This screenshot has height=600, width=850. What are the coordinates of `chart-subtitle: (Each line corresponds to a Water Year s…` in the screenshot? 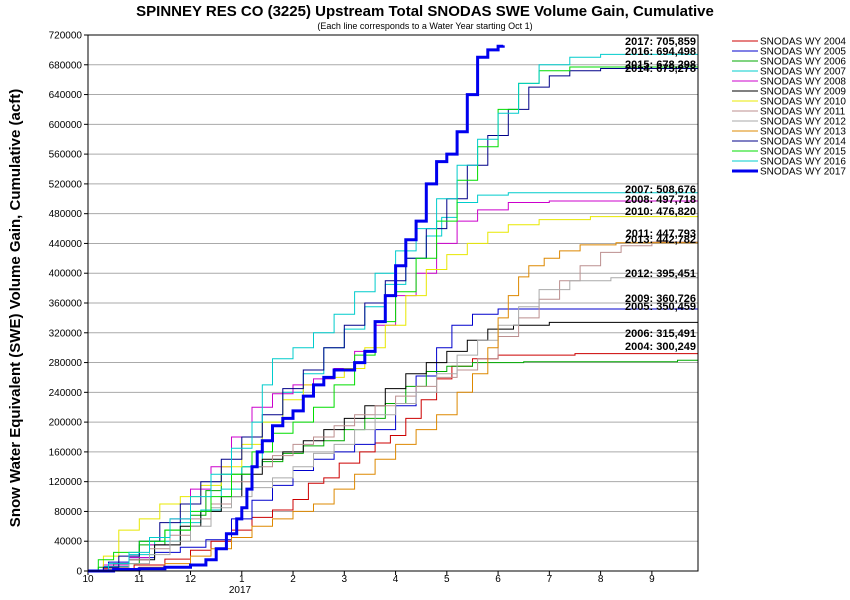 It's located at (424, 26).